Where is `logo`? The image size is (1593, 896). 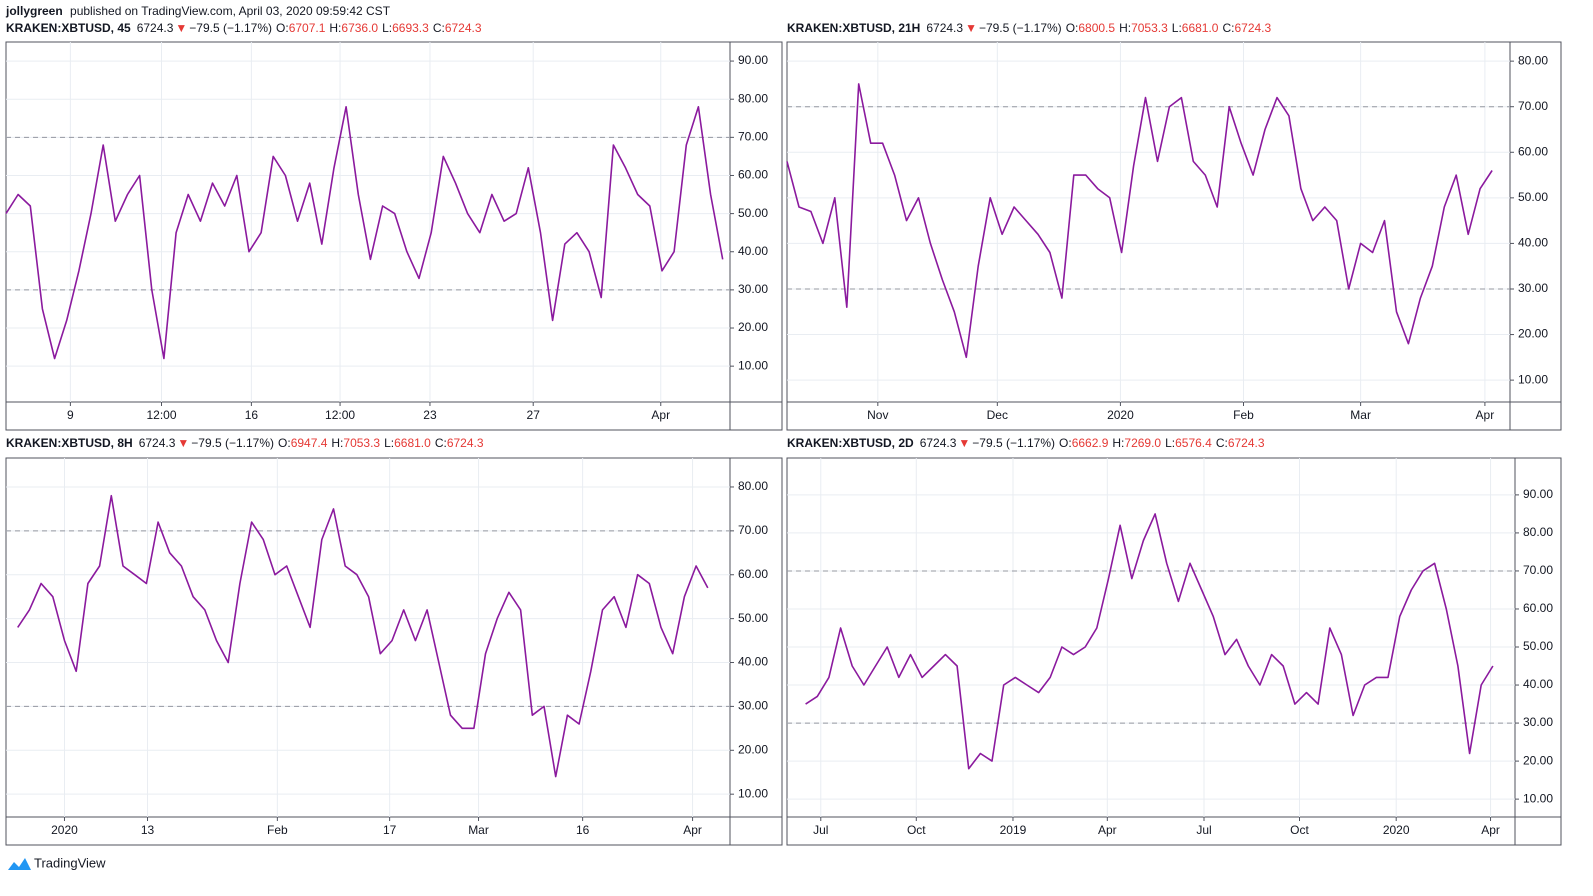 logo is located at coordinates (19, 864).